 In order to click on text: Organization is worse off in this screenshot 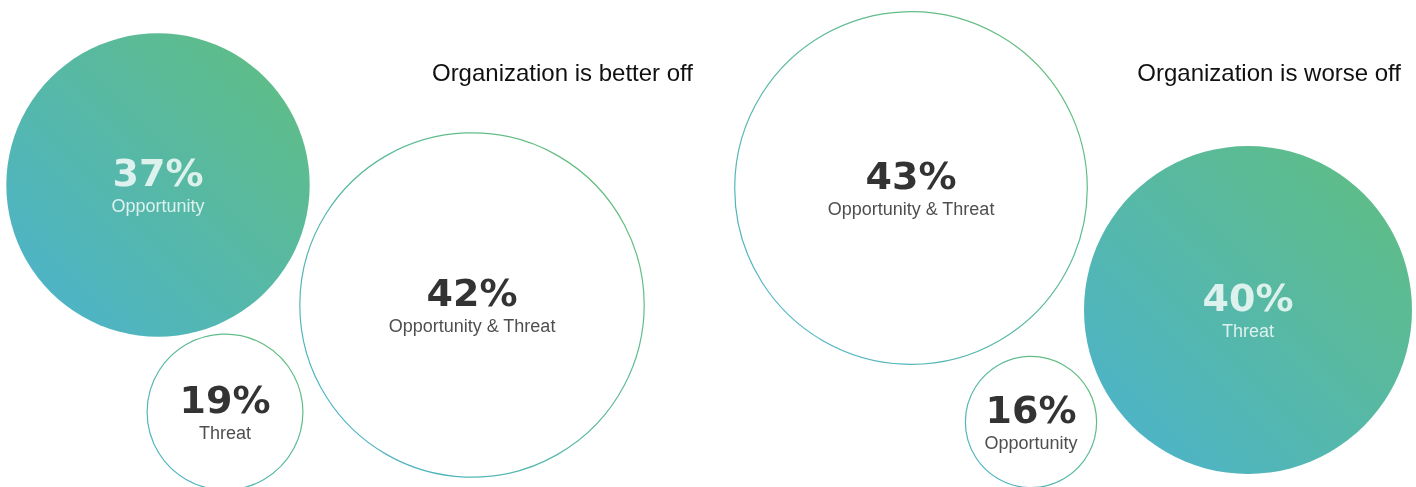, I will do `click(1269, 72)`.